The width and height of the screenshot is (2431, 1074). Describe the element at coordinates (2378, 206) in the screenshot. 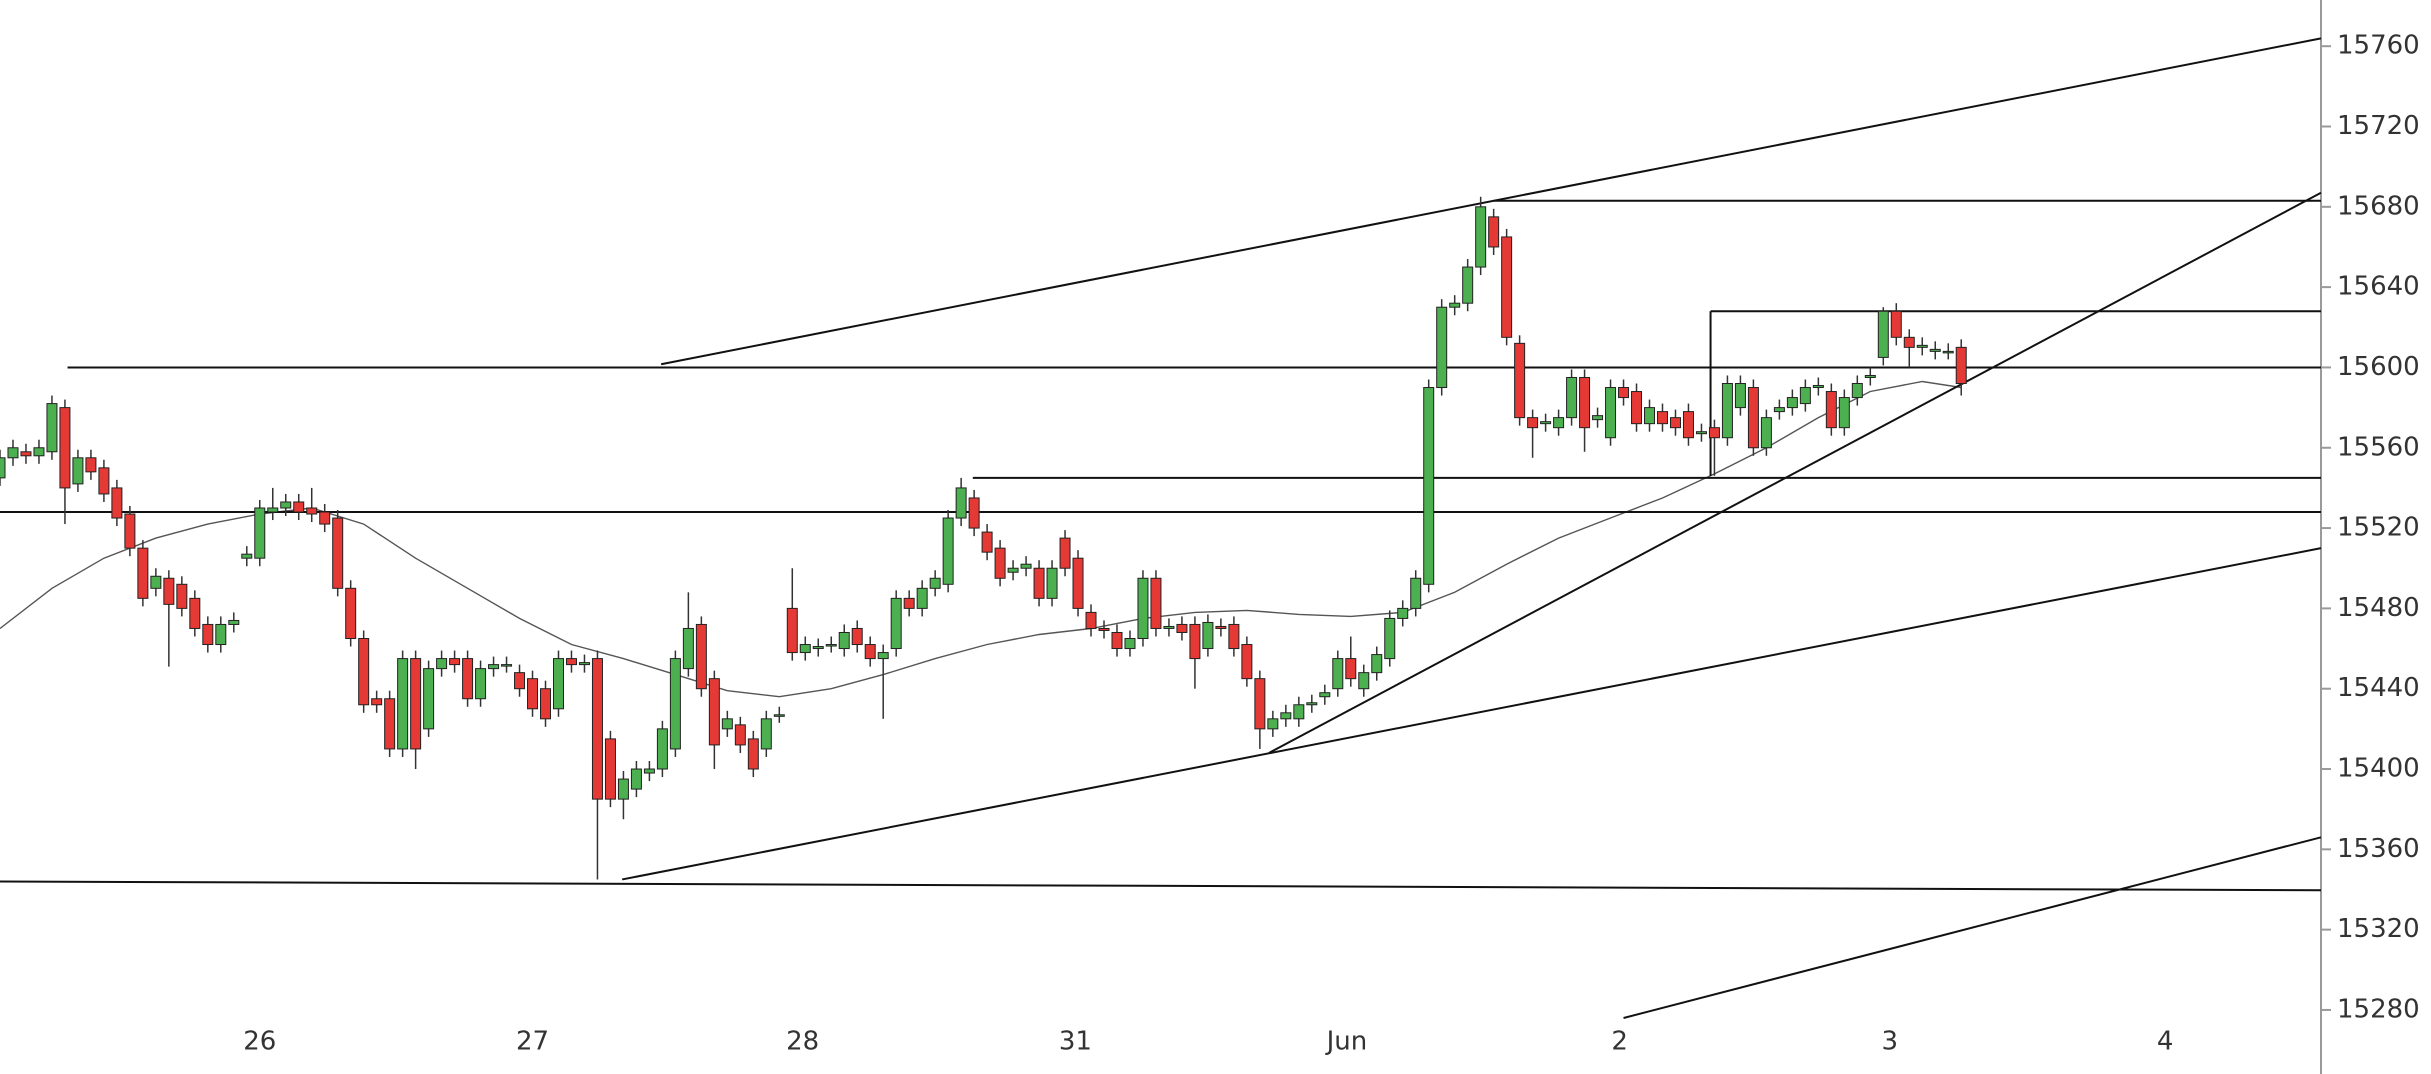

I see `y-tick-label: 15680` at that location.